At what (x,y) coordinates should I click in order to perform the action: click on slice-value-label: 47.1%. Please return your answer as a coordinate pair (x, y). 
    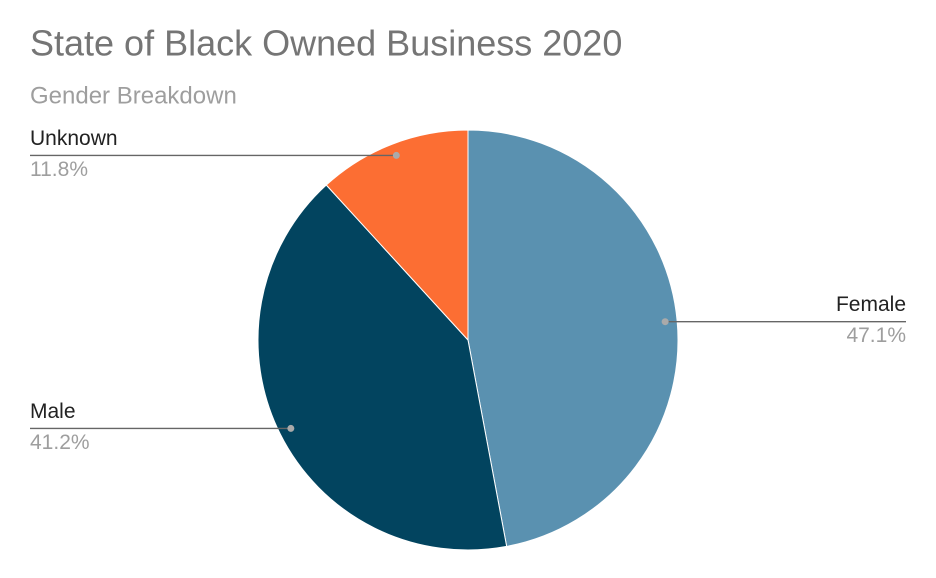
    Looking at the image, I should click on (876, 335).